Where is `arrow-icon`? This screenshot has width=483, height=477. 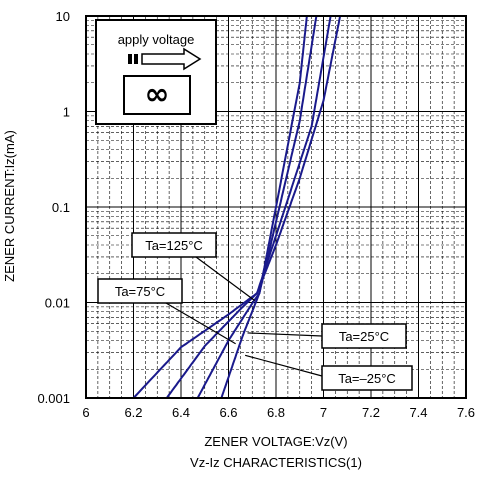
arrow-icon is located at coordinates (165, 59).